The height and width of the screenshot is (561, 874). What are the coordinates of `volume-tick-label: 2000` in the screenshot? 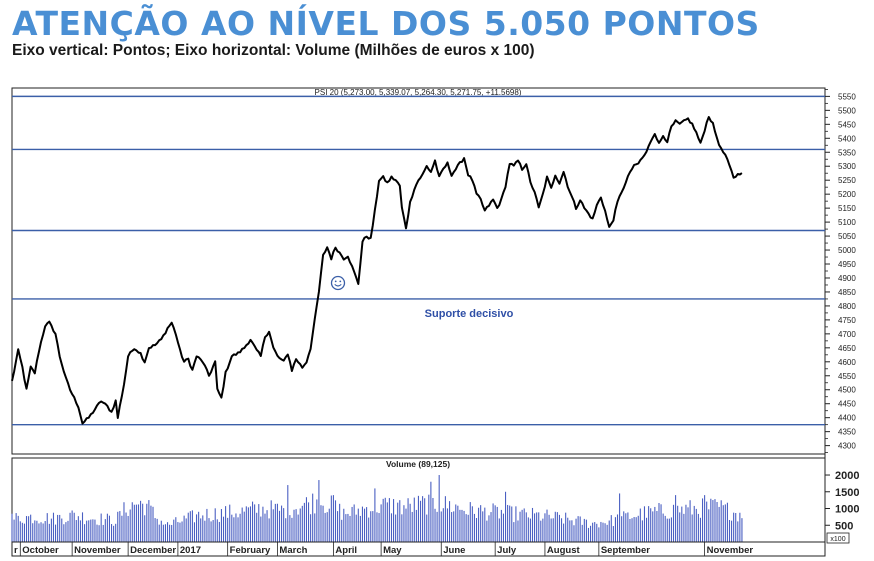 It's located at (847, 476).